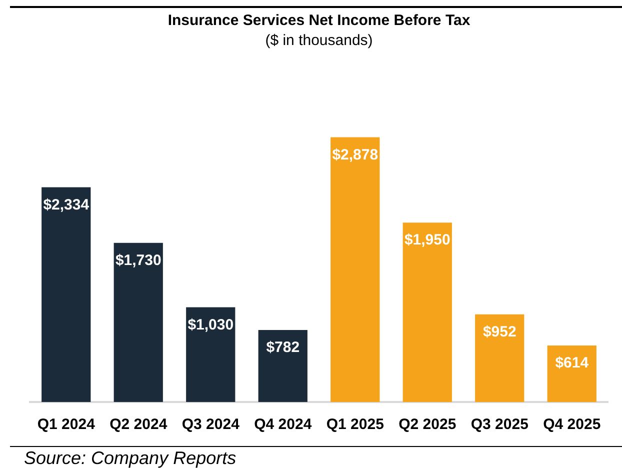 The width and height of the screenshot is (622, 468). I want to click on chart-title: Insurance Services Net Income Before Tax, so click(319, 21).